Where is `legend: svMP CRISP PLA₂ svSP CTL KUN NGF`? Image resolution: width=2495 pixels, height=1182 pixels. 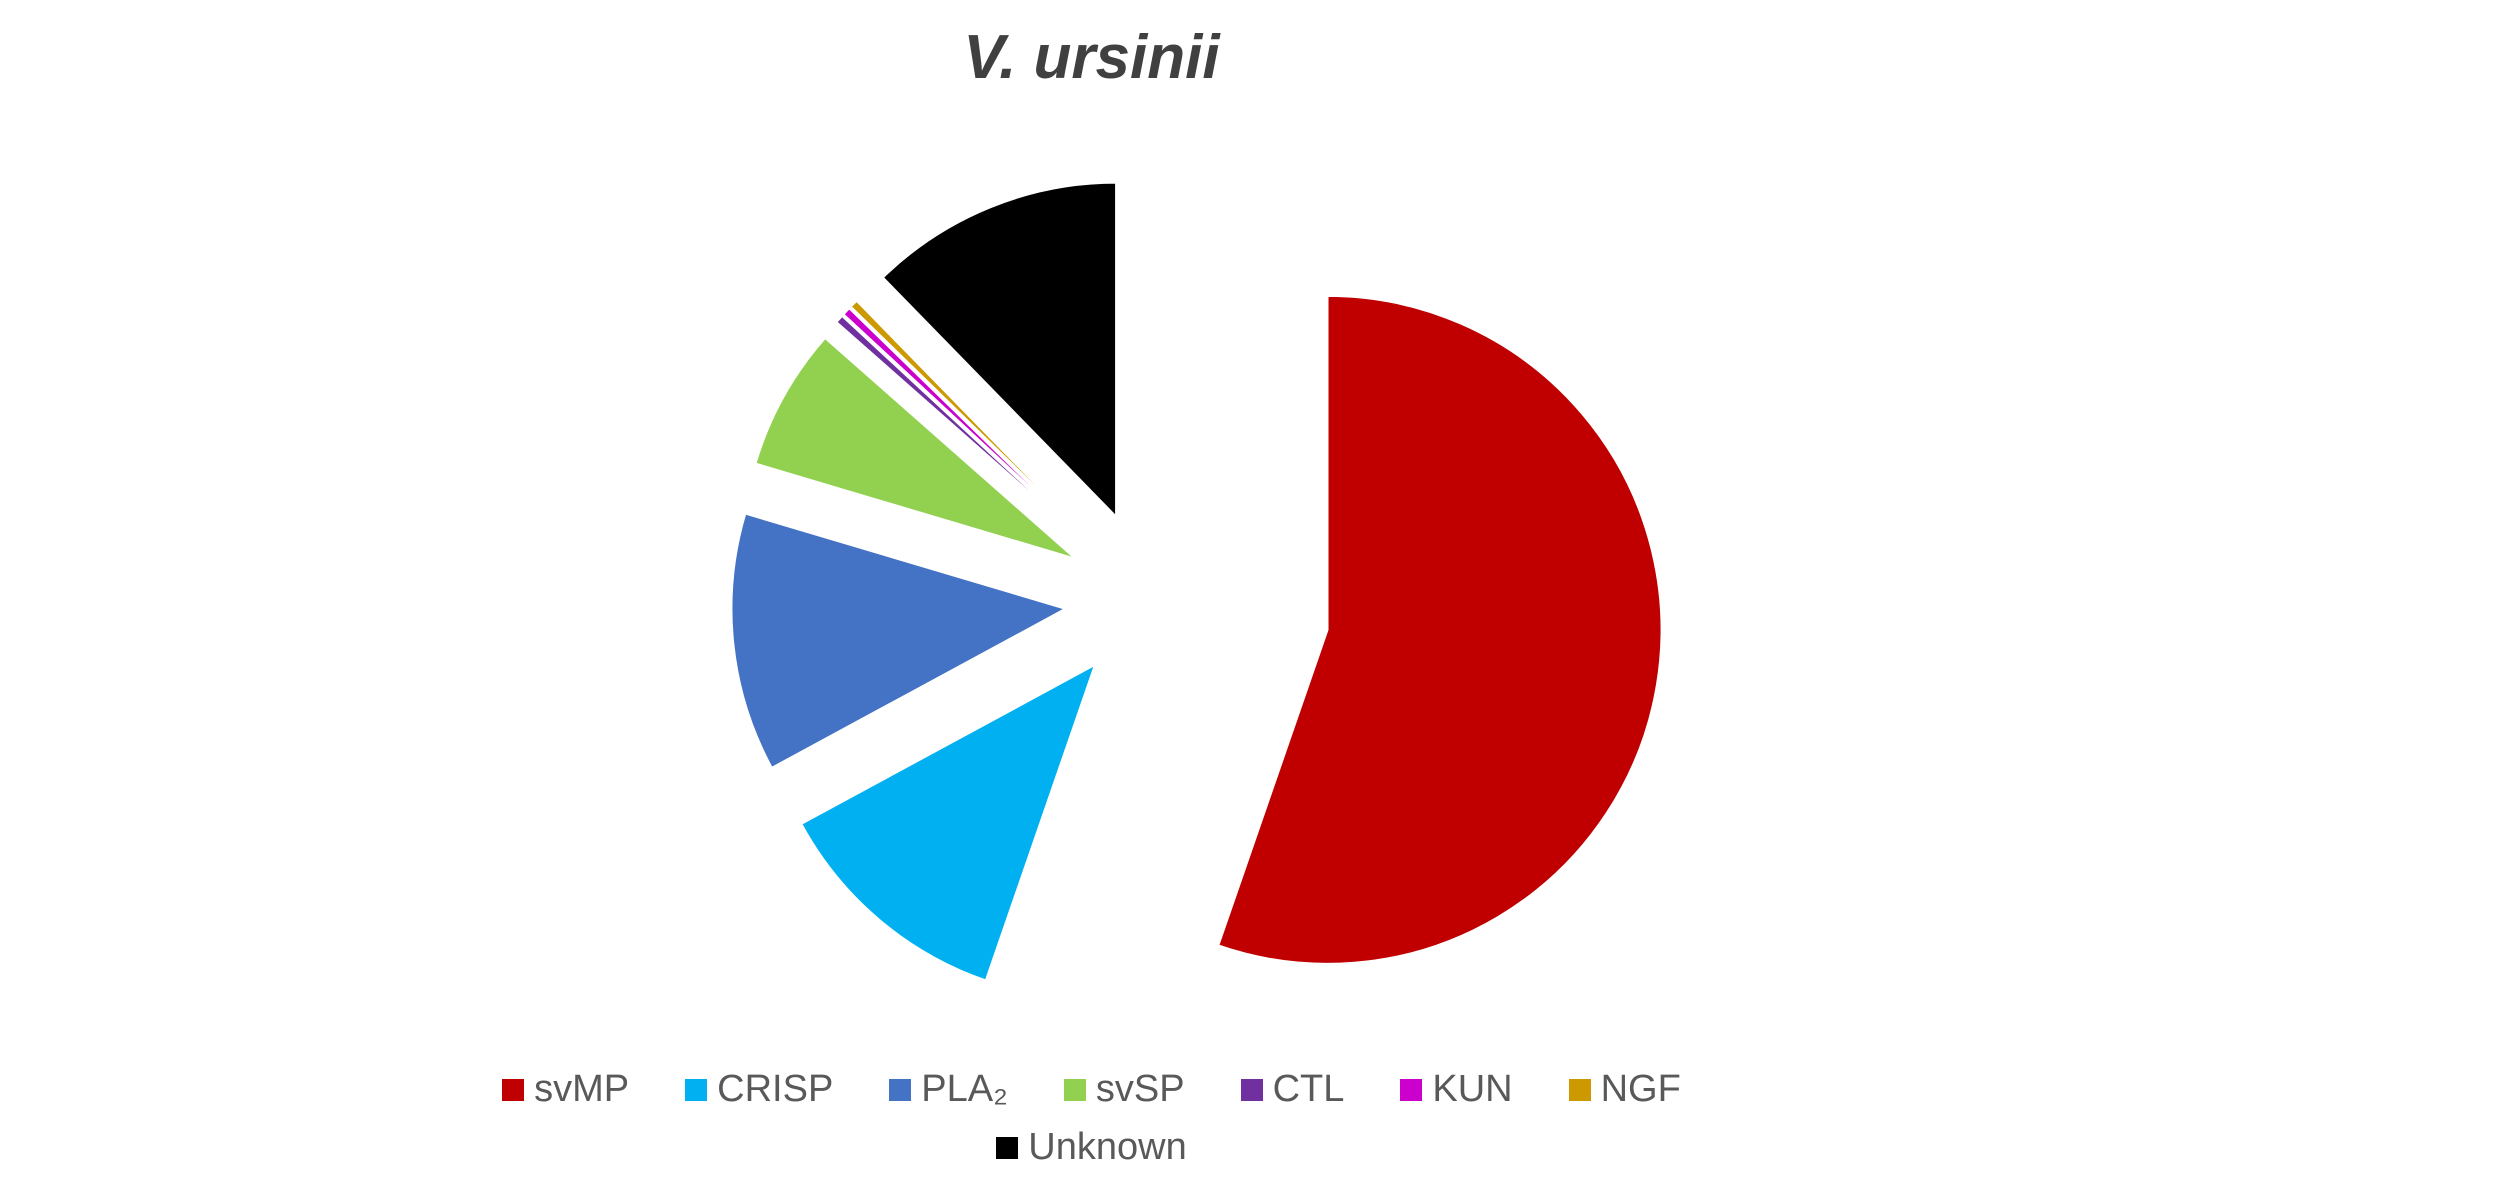
legend: svMP CRISP PLA₂ svSP CTL KUN NGF is located at coordinates (1091, 1089).